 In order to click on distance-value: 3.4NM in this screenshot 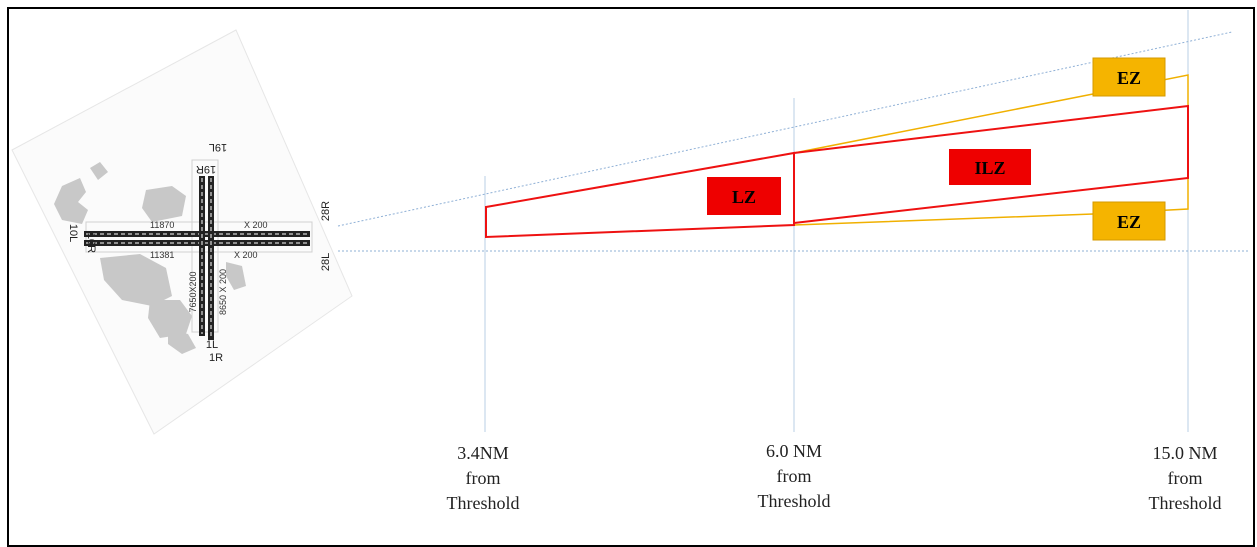, I will do `click(483, 453)`.